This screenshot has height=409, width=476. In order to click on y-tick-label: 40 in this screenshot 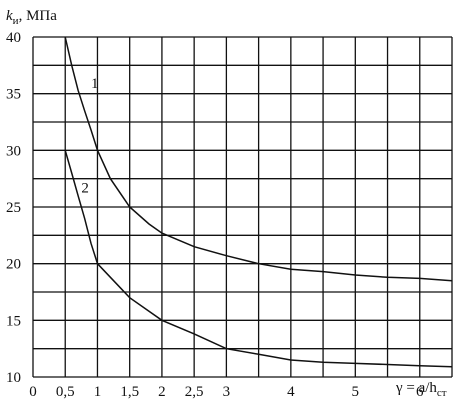, I will do `click(13, 38)`.